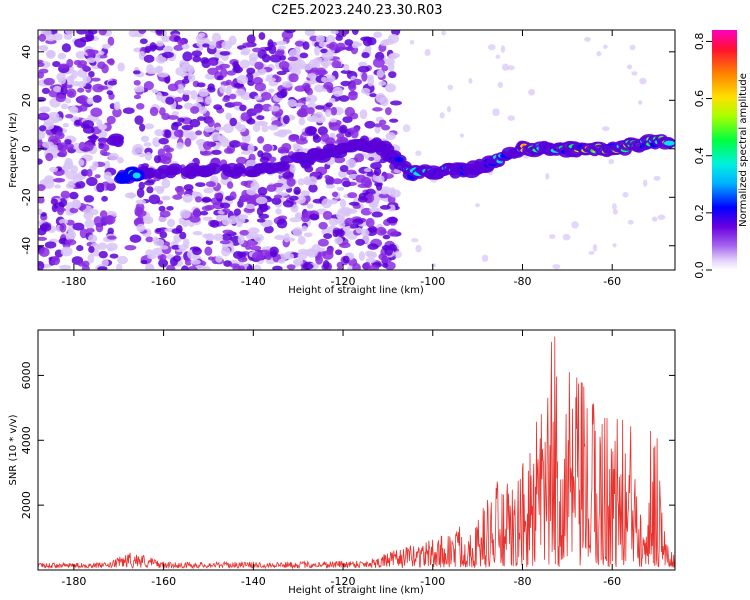  Describe the element at coordinates (26, 505) in the screenshot. I see `y-tick-label: 2000` at that location.